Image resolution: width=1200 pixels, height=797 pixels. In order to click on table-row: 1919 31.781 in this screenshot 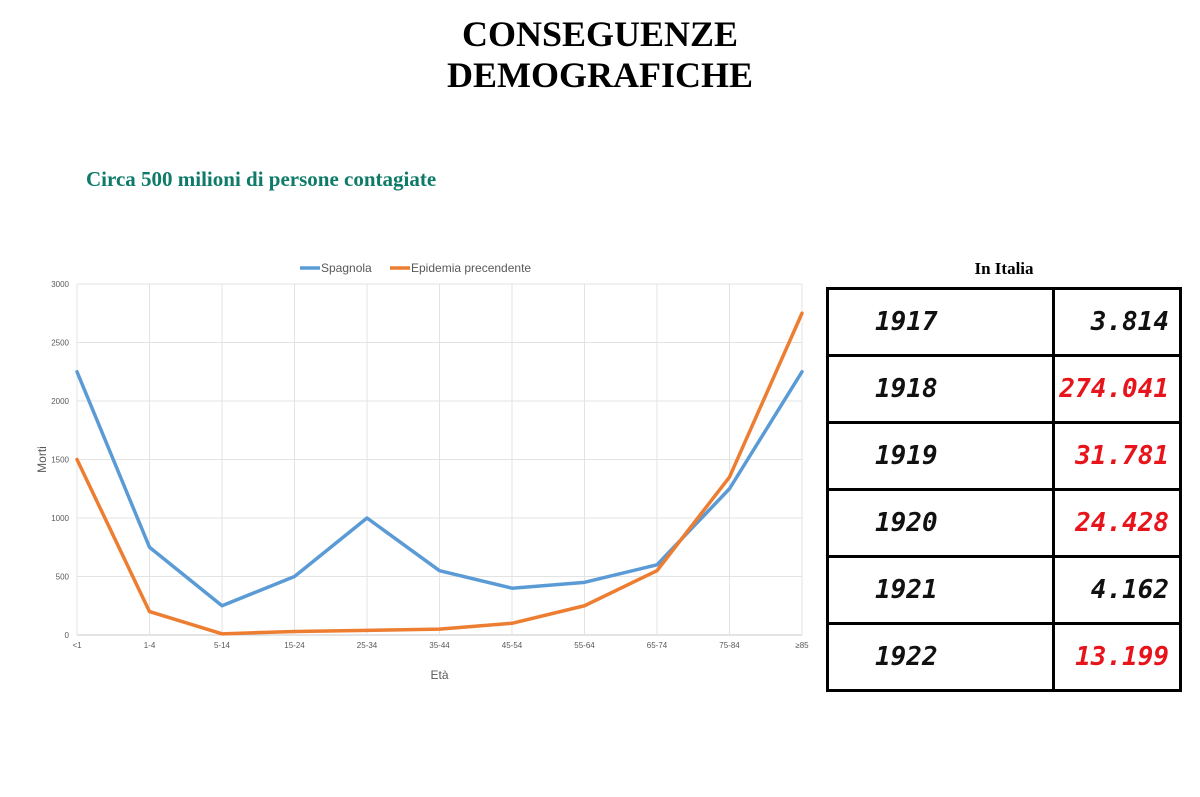, I will do `click(1004, 456)`.